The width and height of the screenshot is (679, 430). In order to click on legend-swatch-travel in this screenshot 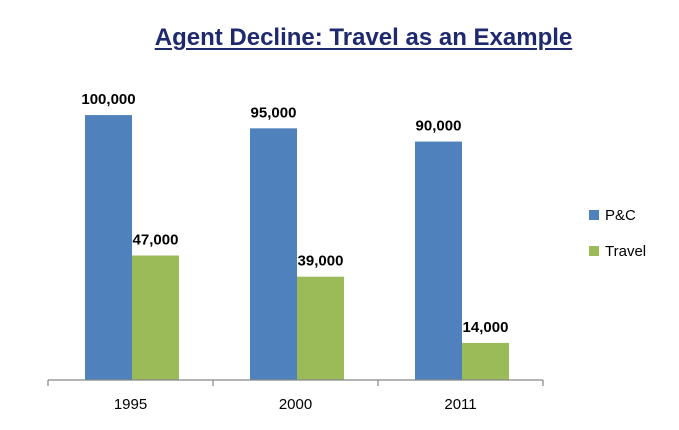, I will do `click(594, 251)`.